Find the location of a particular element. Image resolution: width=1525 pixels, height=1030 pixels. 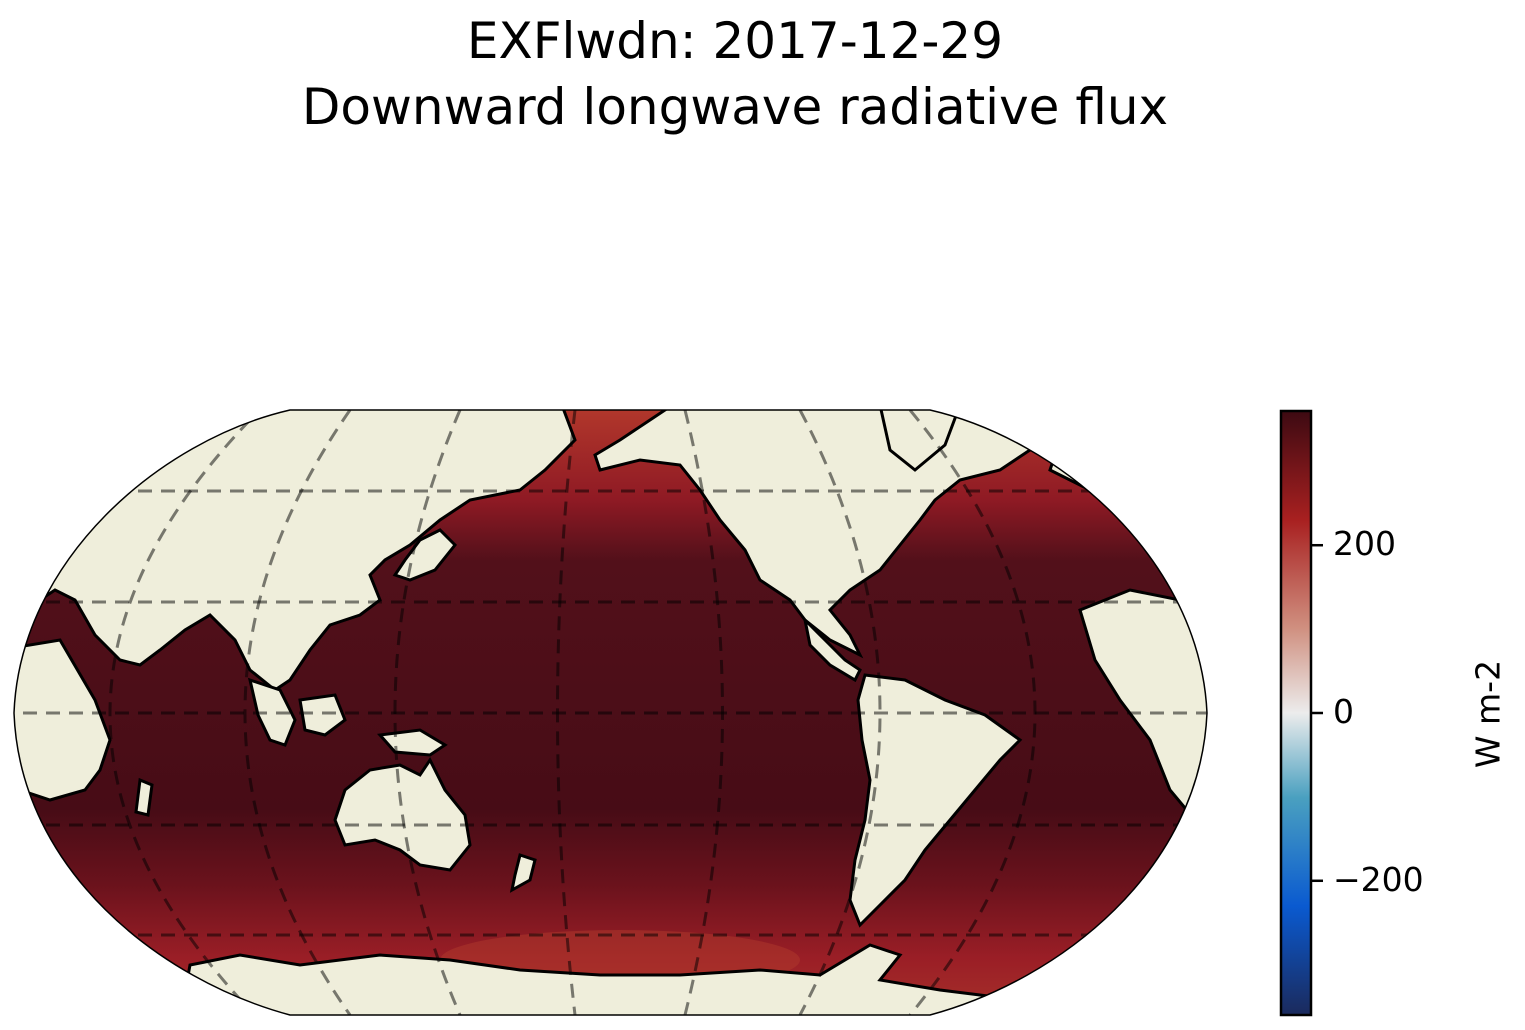

land-madagascar is located at coordinates (144, 797).